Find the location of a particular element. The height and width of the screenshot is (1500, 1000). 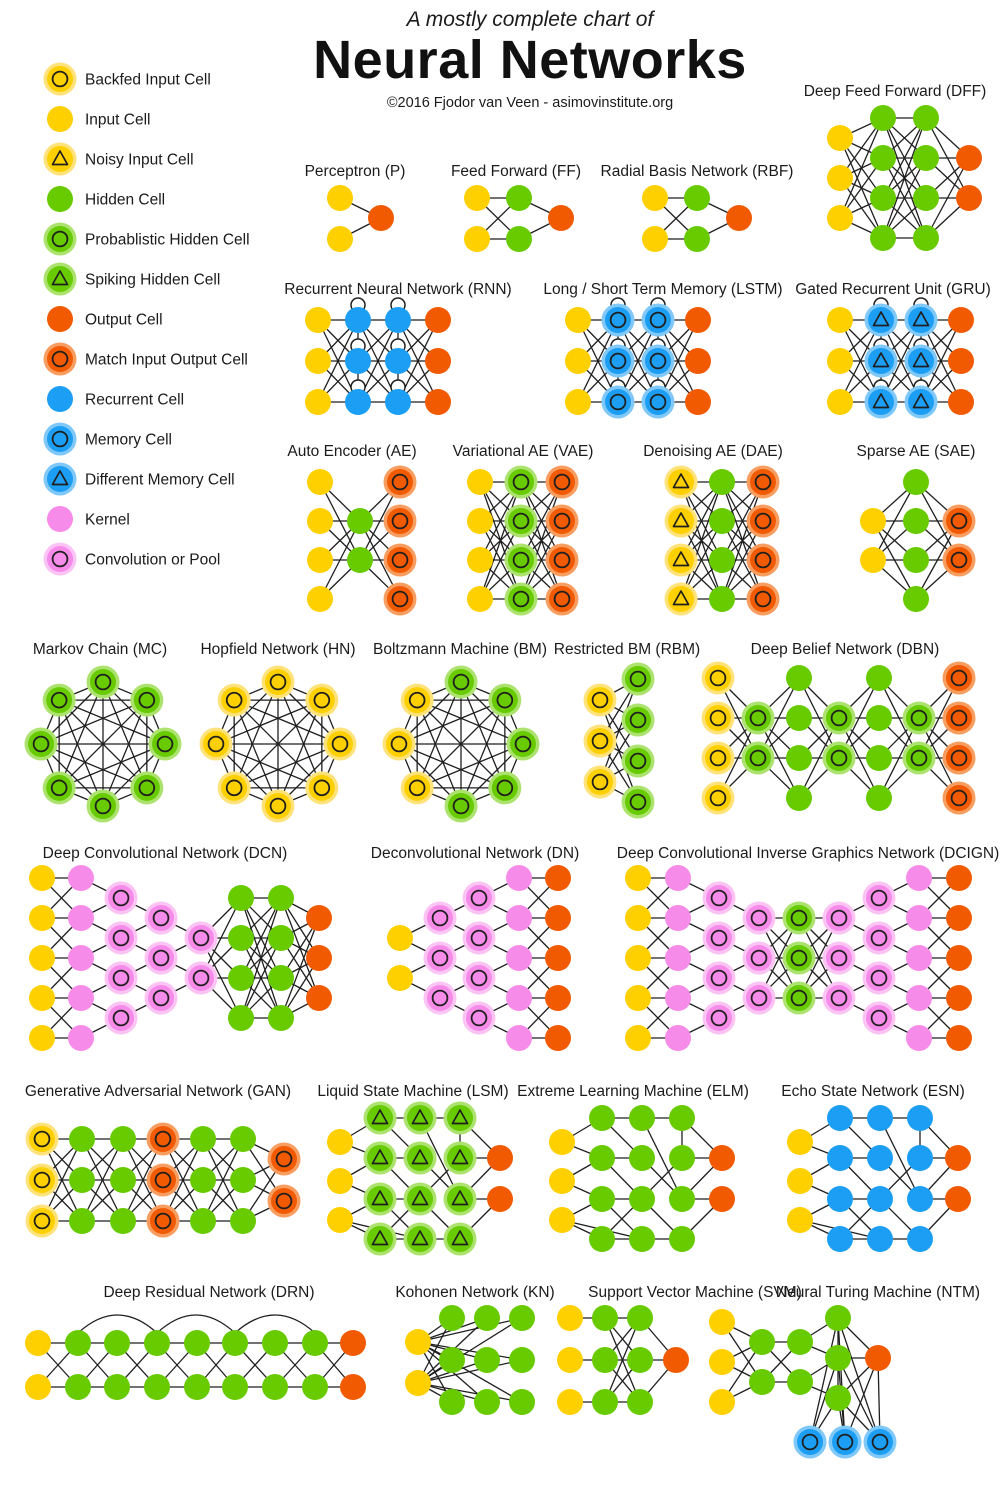

poster-title: Neural Networks is located at coordinates (530, 60).